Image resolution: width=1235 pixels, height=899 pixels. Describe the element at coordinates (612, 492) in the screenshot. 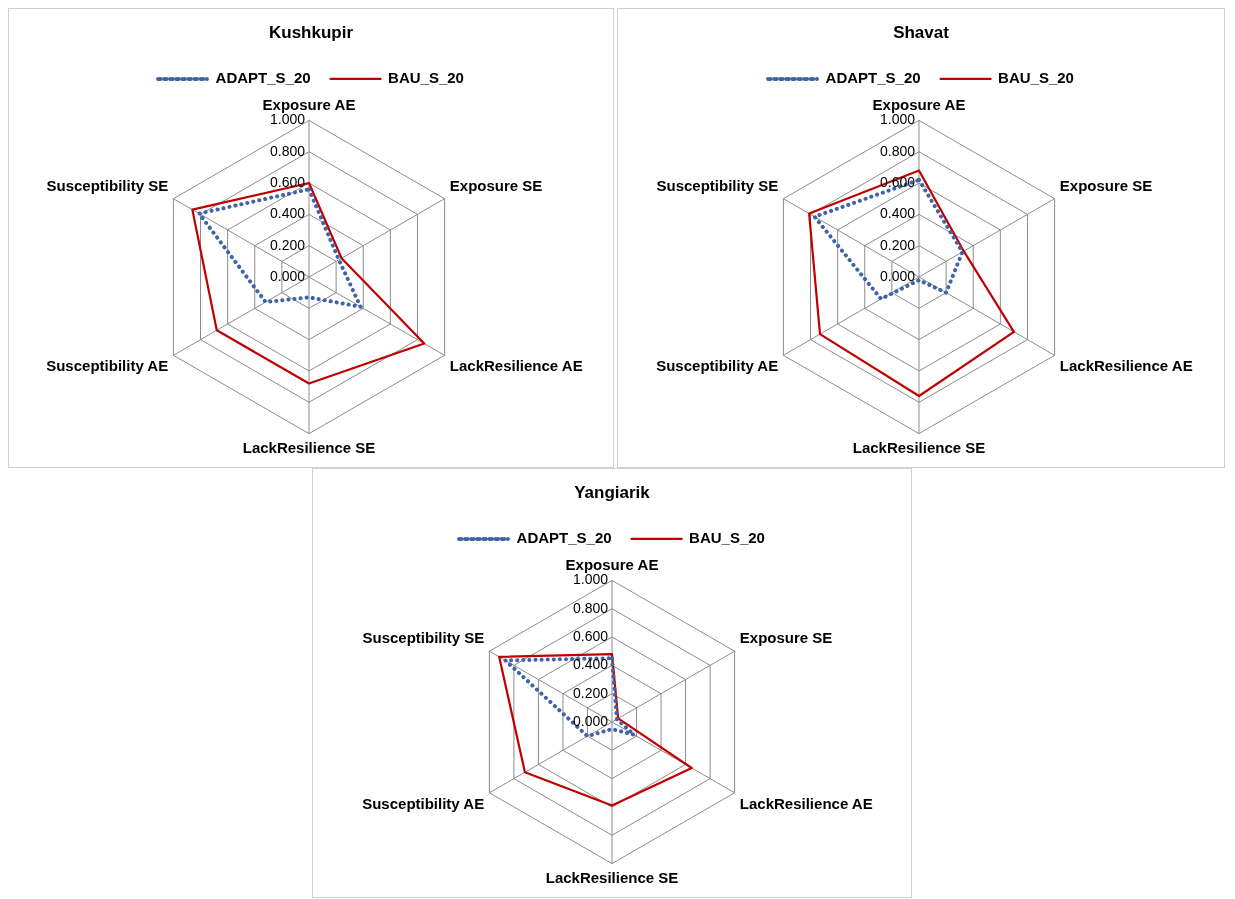

I see `chart-title: Yangiarik` at that location.